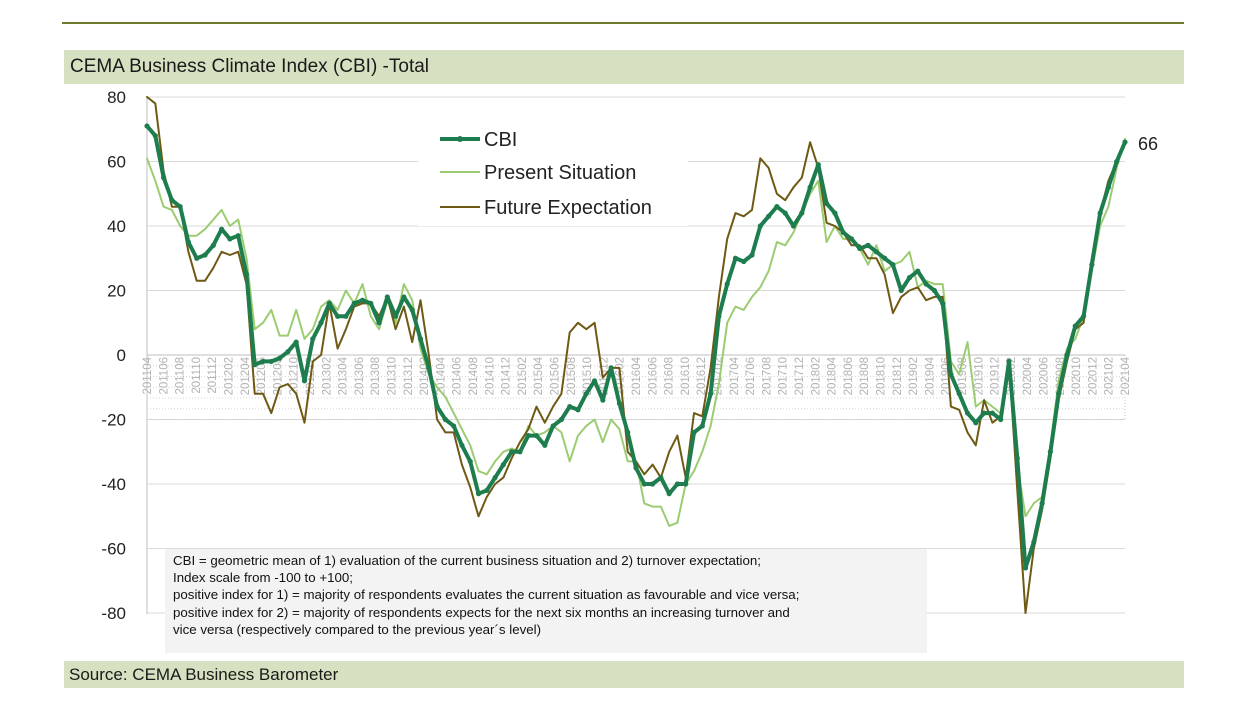 The image size is (1248, 702). What do you see at coordinates (116, 291) in the screenshot?
I see `y-tick-label: 20` at bounding box center [116, 291].